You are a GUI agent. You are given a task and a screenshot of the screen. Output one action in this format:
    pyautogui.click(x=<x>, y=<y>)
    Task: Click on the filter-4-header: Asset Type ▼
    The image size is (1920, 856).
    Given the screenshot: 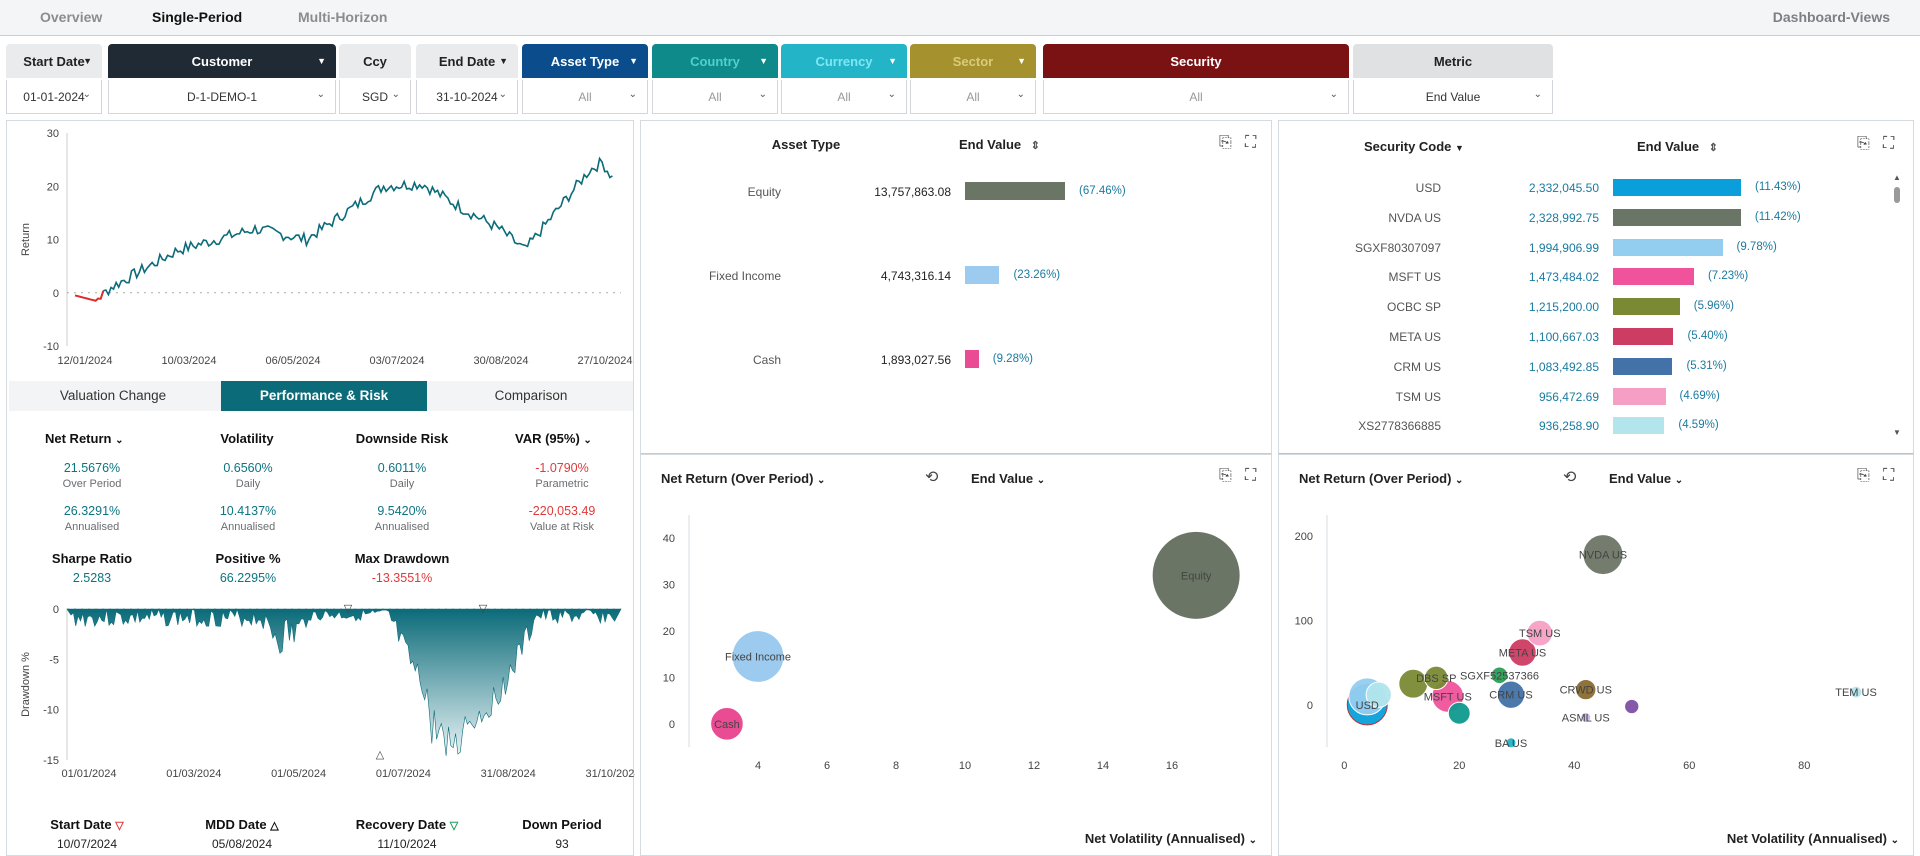 What is the action you would take?
    pyautogui.click(x=585, y=61)
    